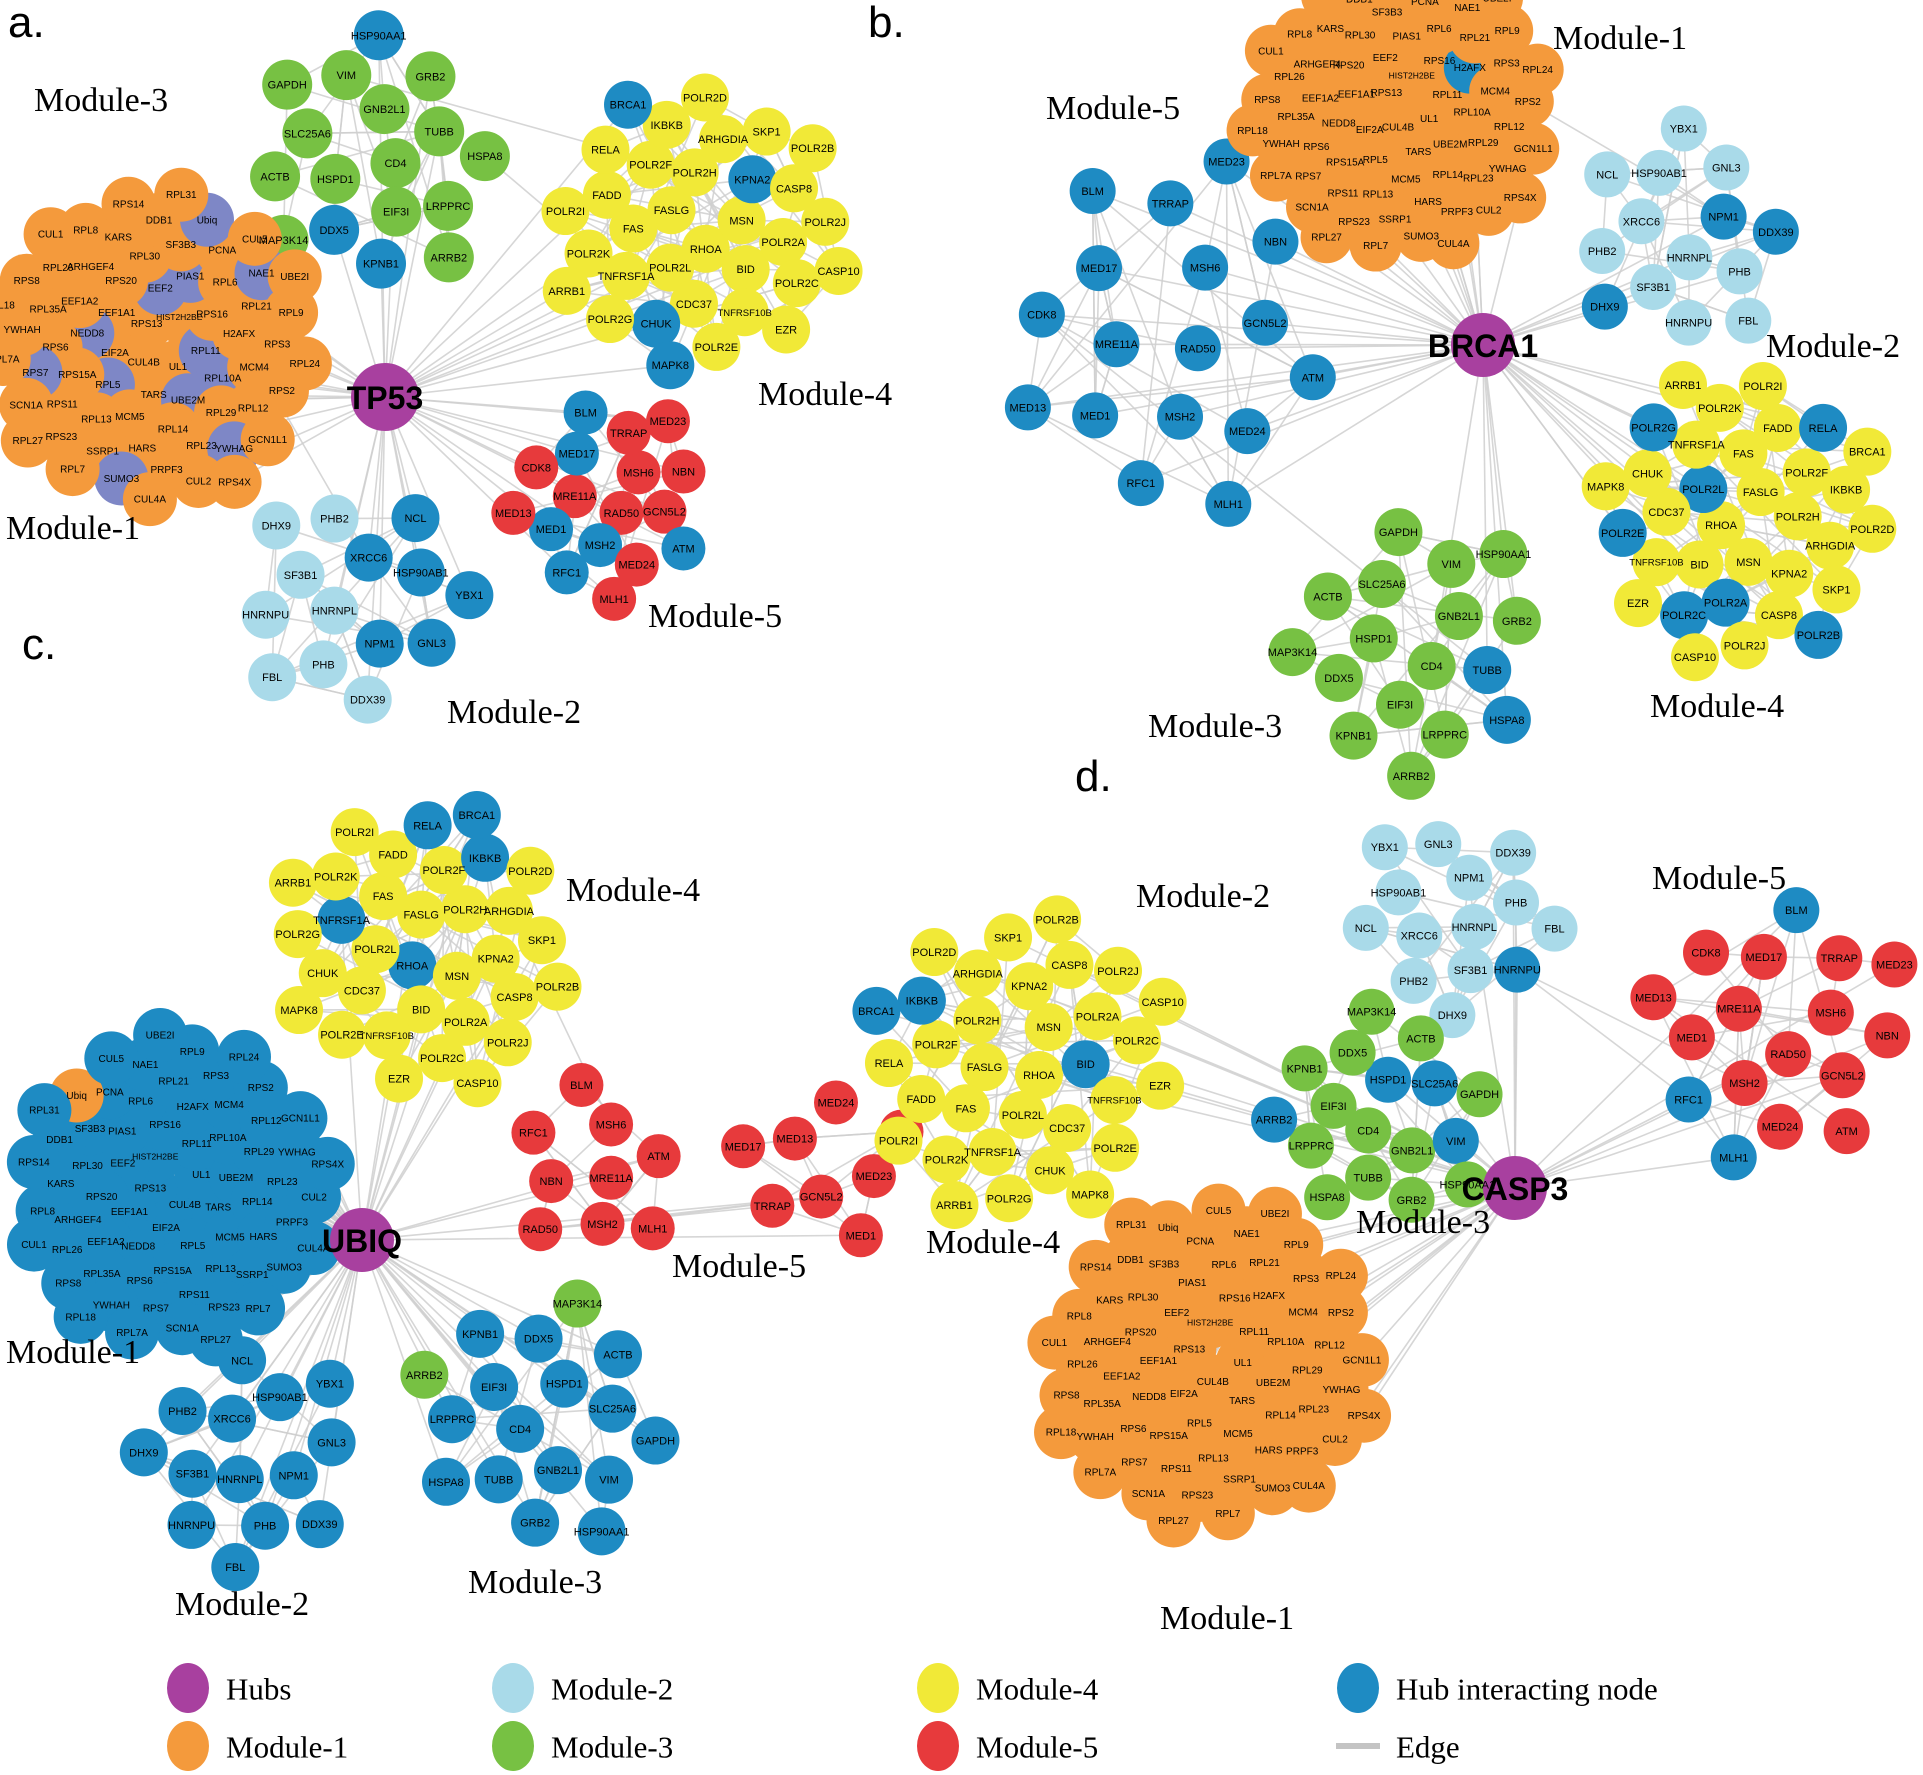  Describe the element at coordinates (946, 1159) in the screenshot. I see `node-POLR2K` at that location.